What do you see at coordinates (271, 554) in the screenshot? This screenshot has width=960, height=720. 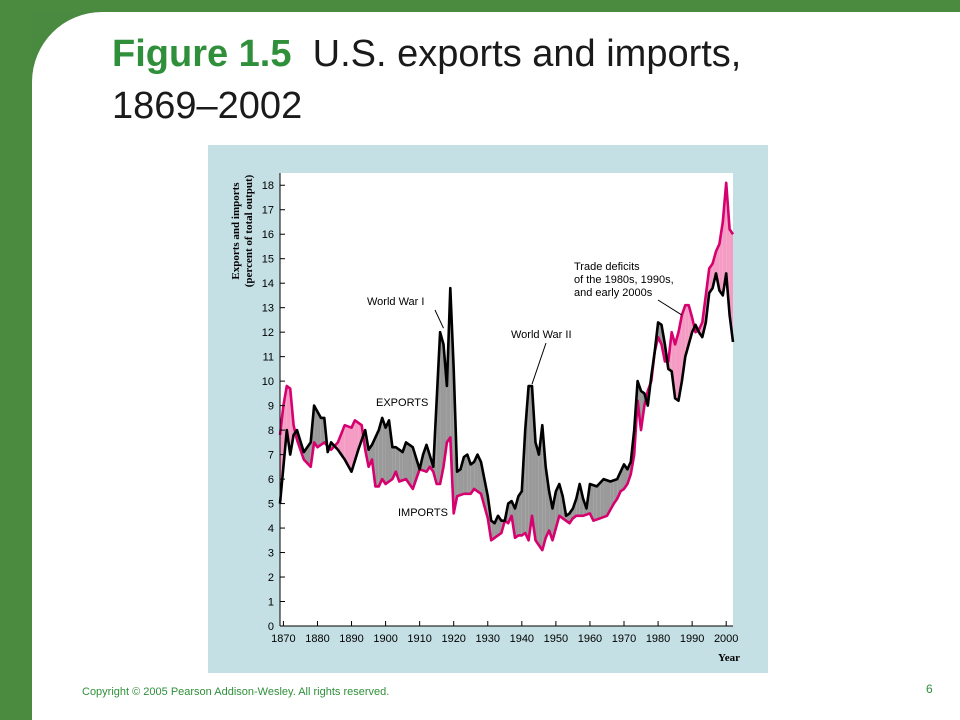 I see `y-tick-label: 3` at bounding box center [271, 554].